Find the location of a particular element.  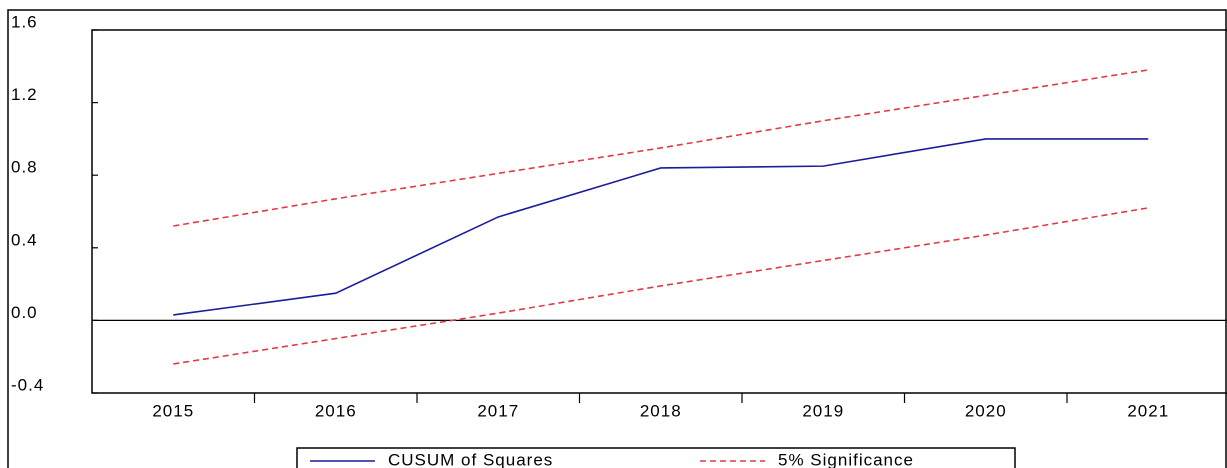

y-tick-label: 0.0 is located at coordinates (24, 312).